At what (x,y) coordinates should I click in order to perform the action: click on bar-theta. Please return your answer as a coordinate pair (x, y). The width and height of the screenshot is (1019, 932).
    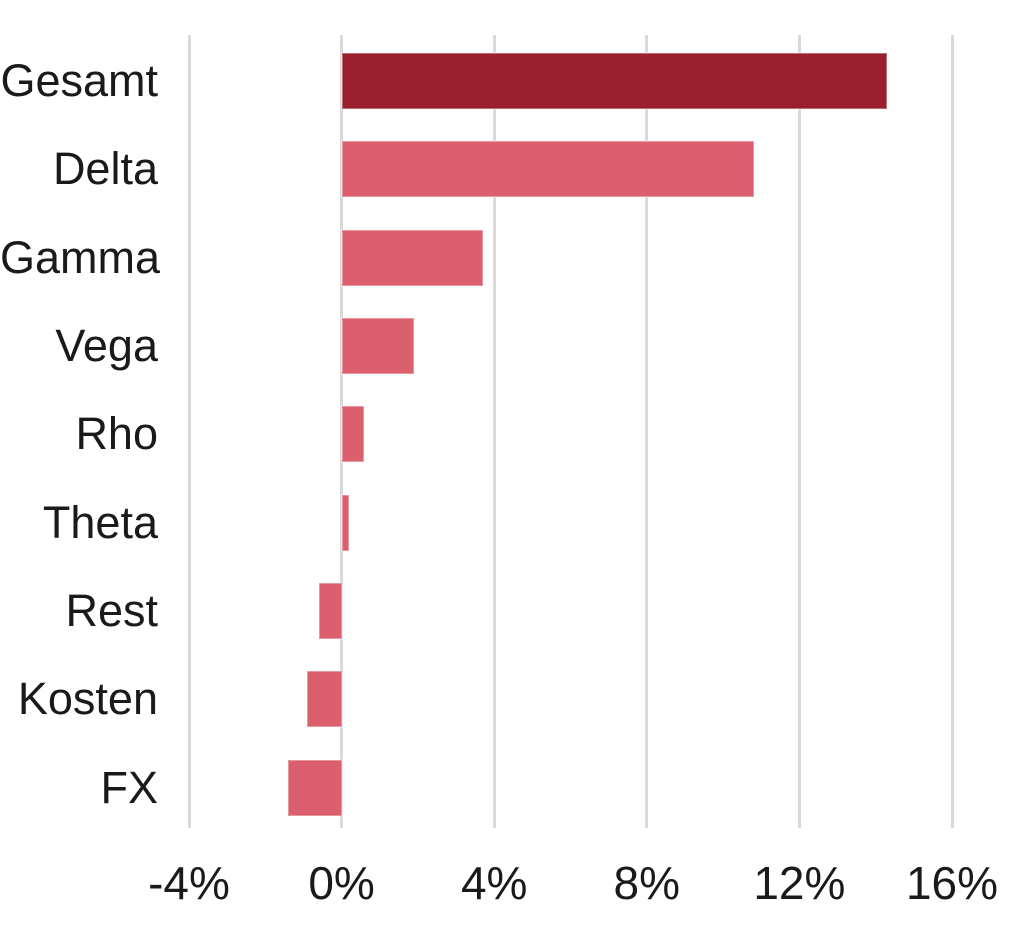
    Looking at the image, I should click on (345, 522).